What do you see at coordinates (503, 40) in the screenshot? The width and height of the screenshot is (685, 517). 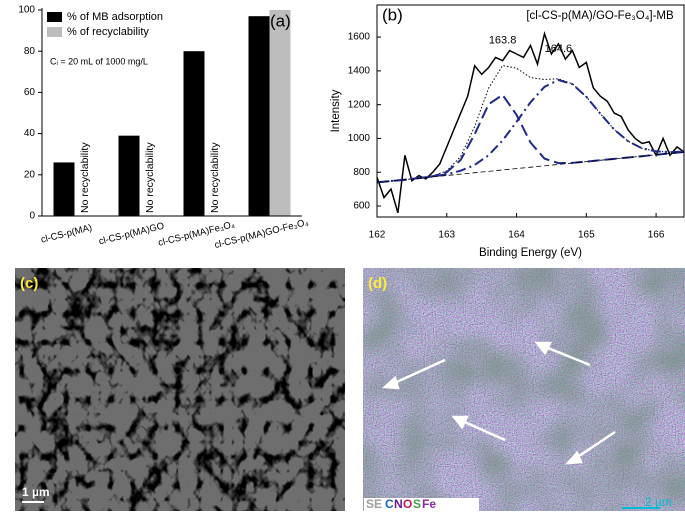 I see `annotation: 163.8` at bounding box center [503, 40].